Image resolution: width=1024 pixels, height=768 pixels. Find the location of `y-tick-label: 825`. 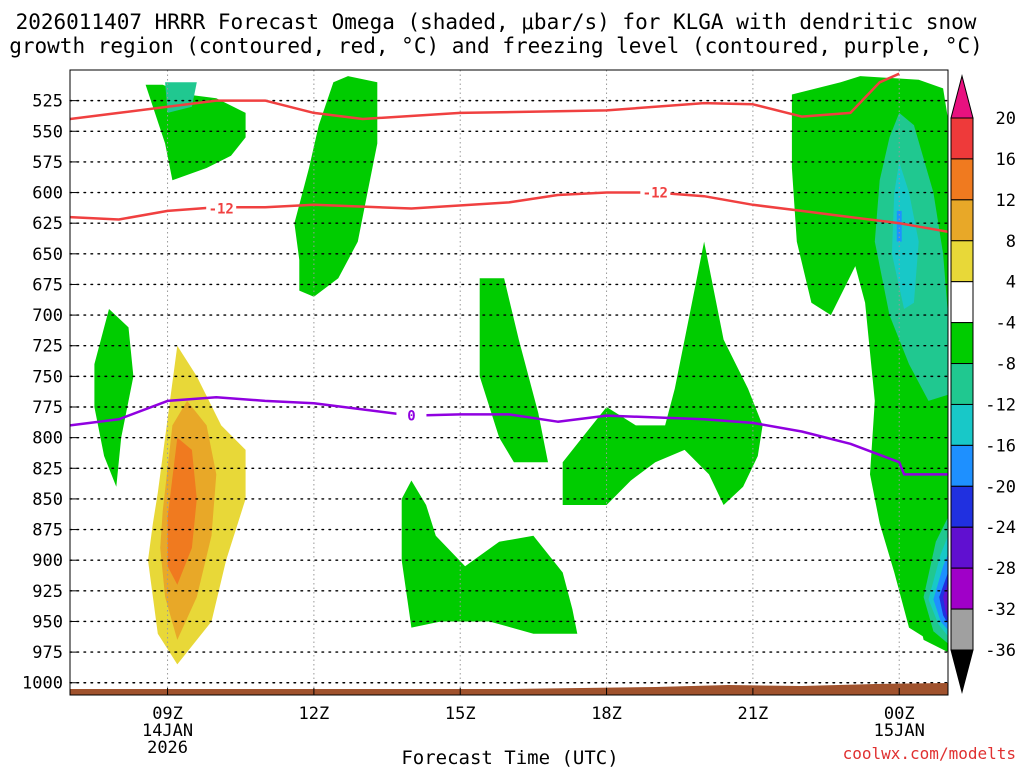

y-tick-label: 825 is located at coordinates (47, 469).